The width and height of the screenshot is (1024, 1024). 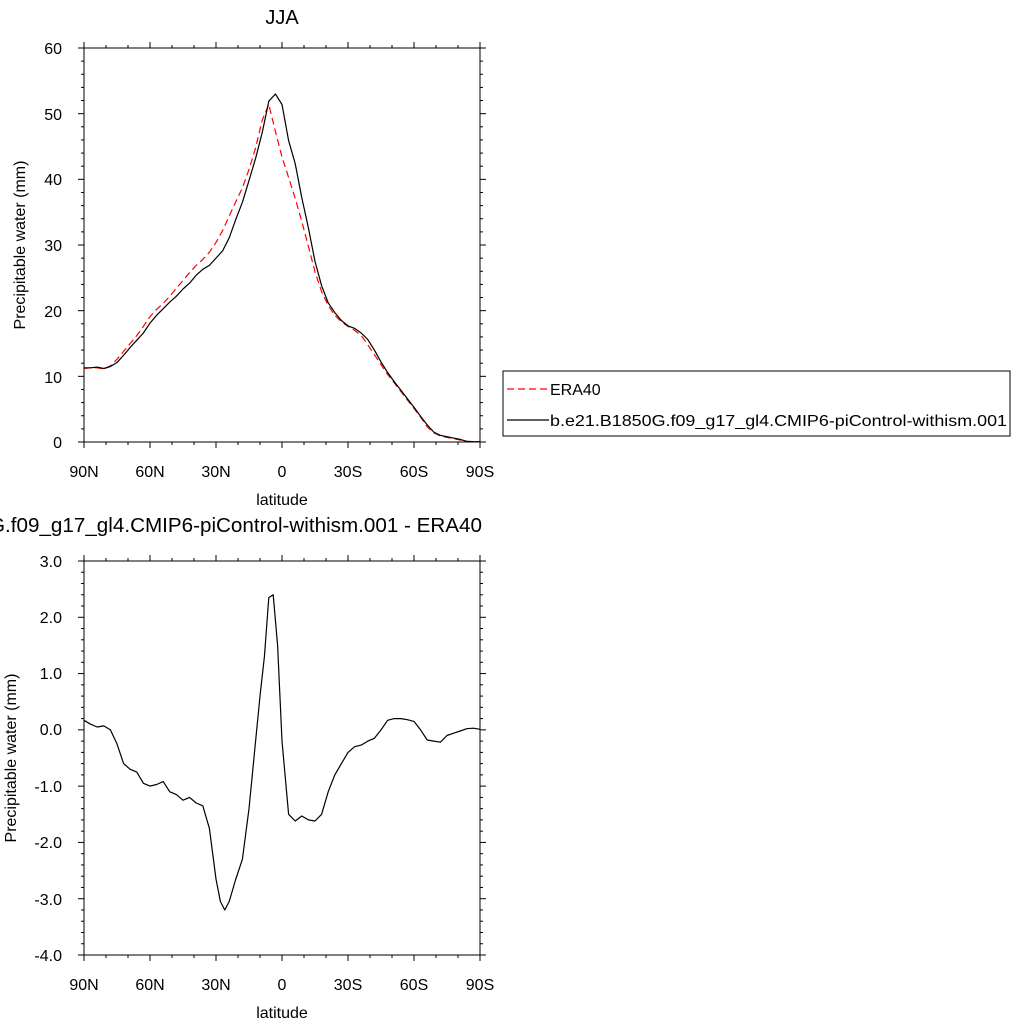 What do you see at coordinates (51, 674) in the screenshot?
I see `bottom-y-tick-label: 1.0` at bounding box center [51, 674].